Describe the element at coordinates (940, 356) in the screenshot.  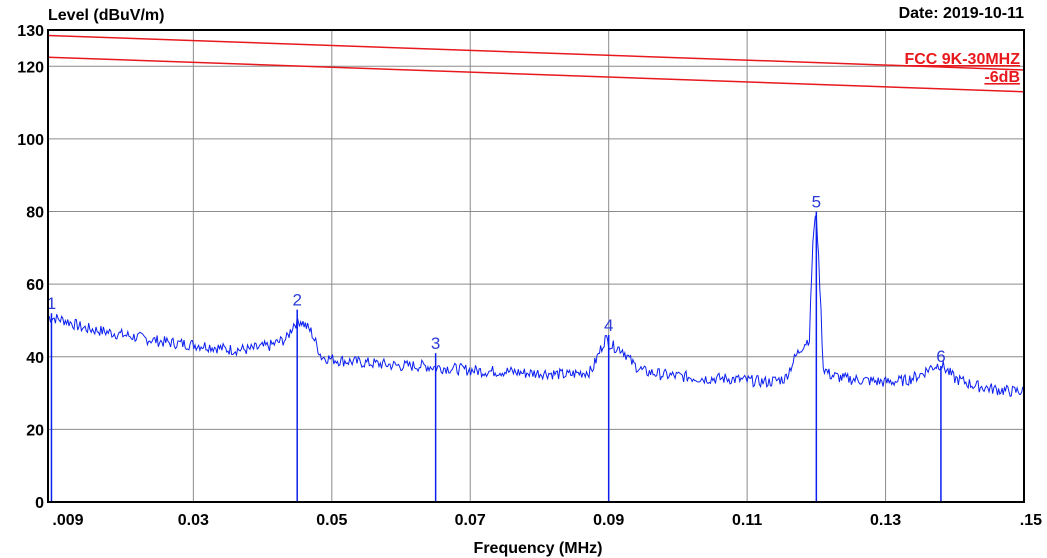
I see `marker-label: 6` at that location.